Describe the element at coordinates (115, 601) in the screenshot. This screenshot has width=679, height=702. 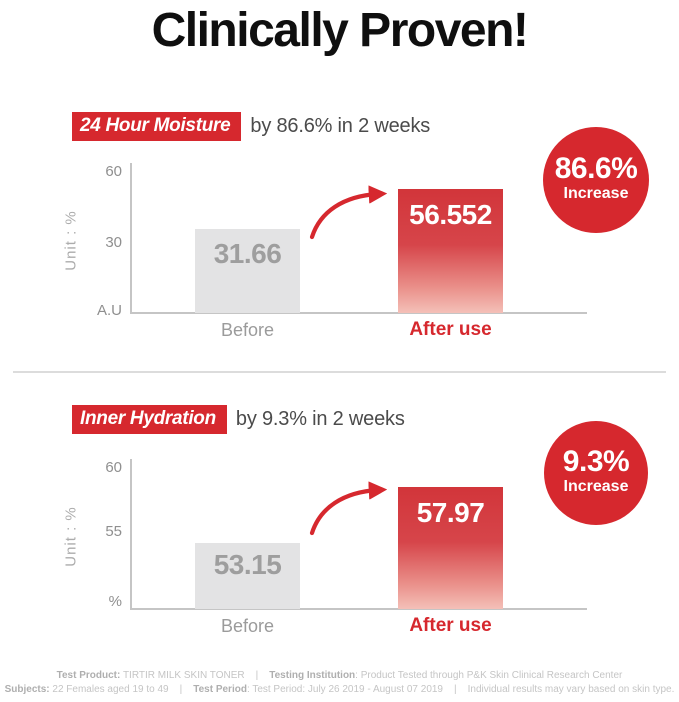
I see `y-tick-percent: %` at that location.